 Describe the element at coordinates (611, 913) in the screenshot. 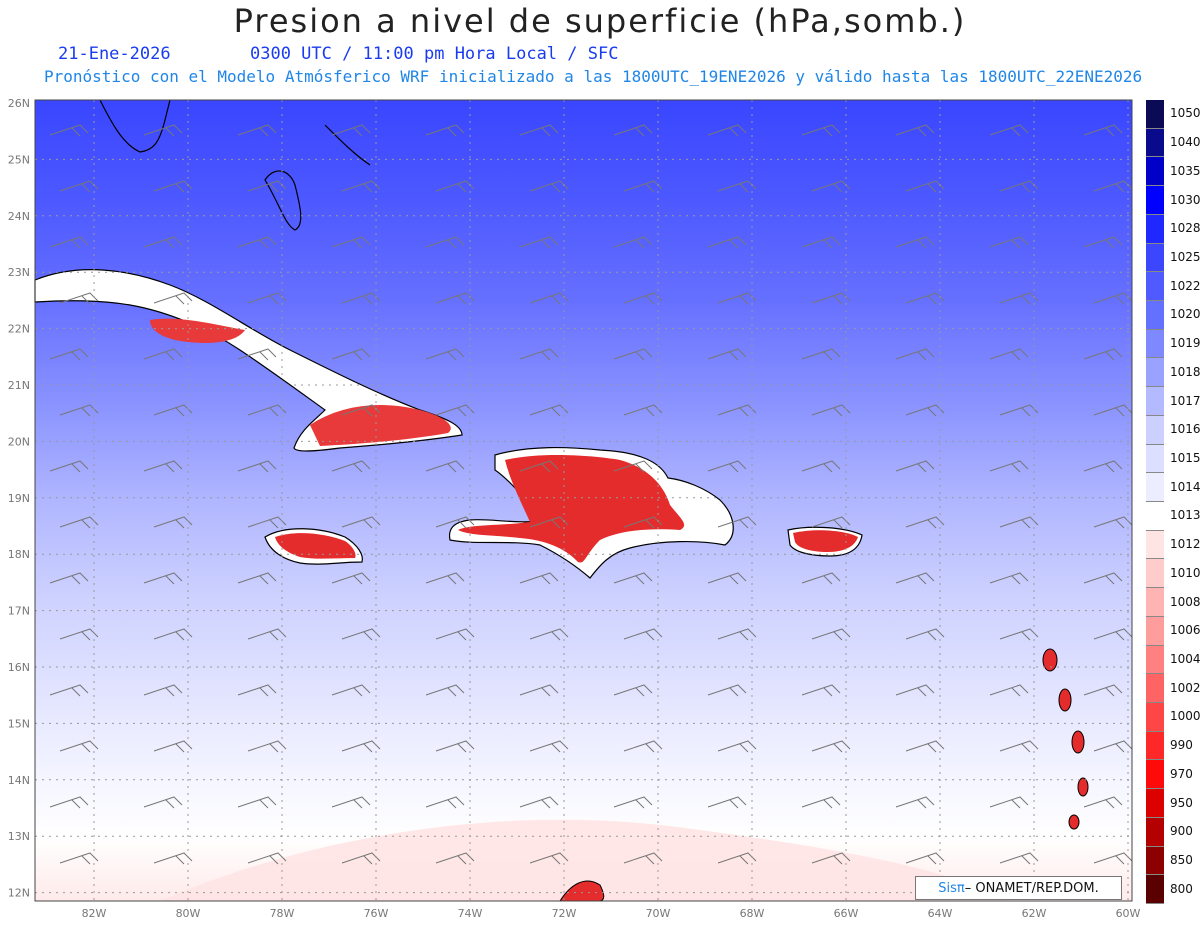

I see `longitude-labels: 82W 80W 78W 76W 74W 72W 70W 68W 66W 64W 62W 60W` at that location.